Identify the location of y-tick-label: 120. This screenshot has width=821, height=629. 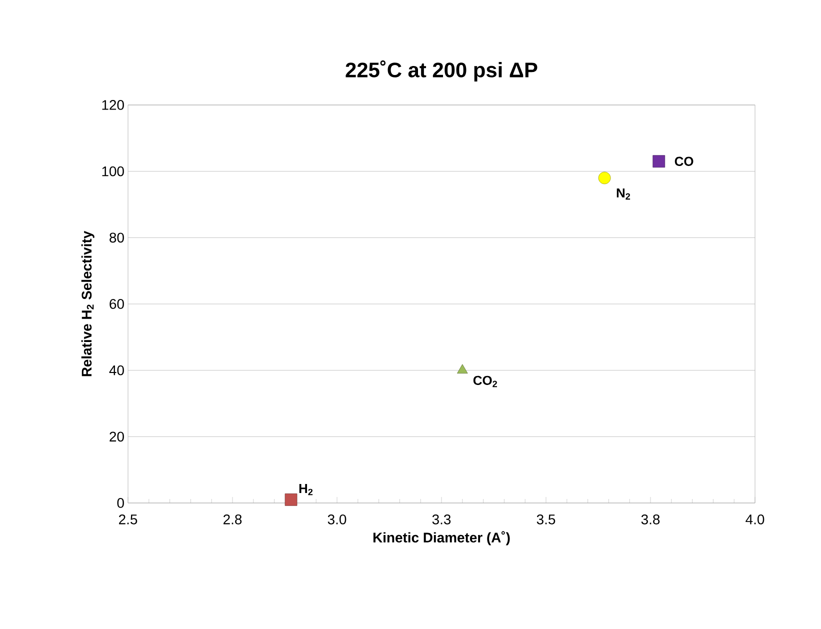
(113, 105).